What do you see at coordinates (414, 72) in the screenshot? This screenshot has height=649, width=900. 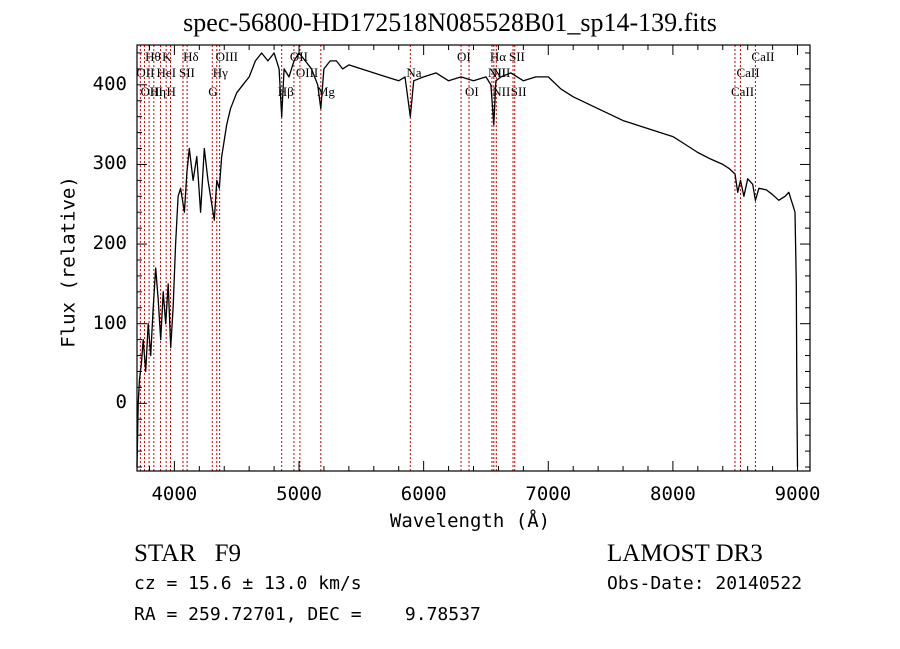 I see `spectral-line-label: Na` at bounding box center [414, 72].